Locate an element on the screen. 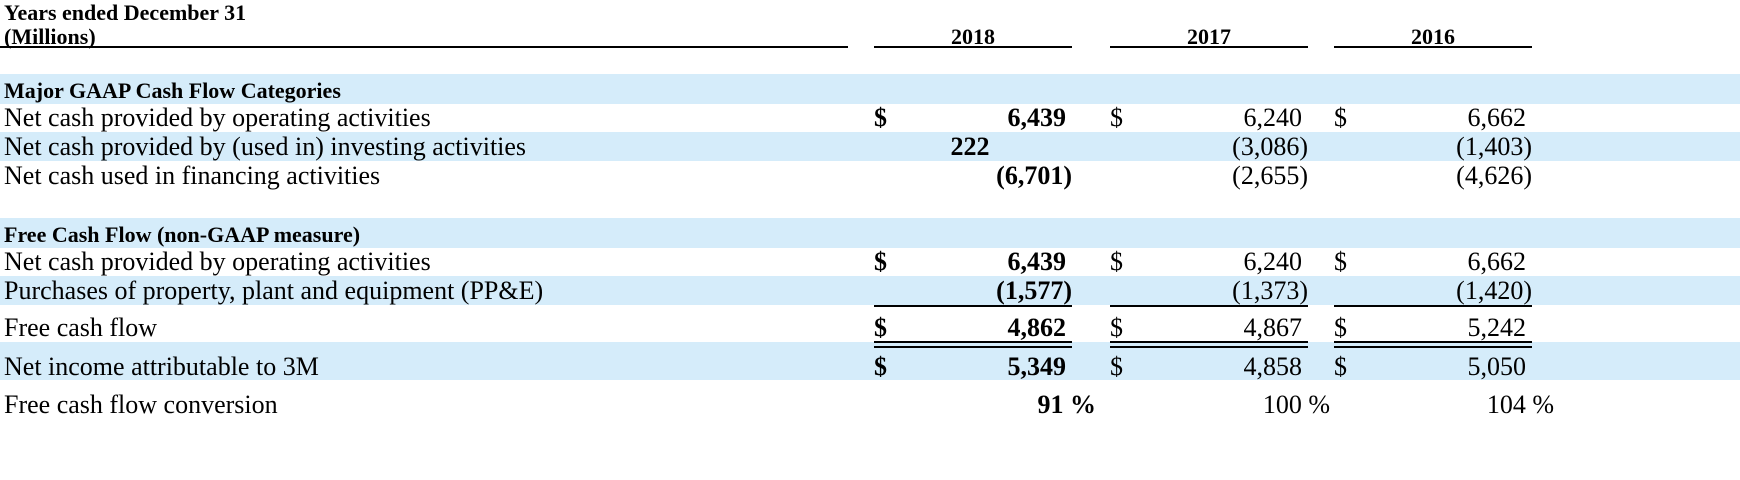 The image size is (1740, 480). row-label: Net income attributable to 3M is located at coordinates (161, 366).